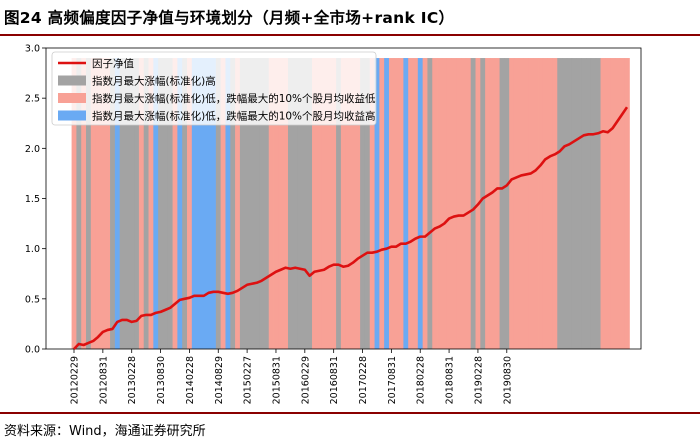 Image resolution: width=700 pixels, height=442 pixels. Describe the element at coordinates (103, 380) in the screenshot. I see `x-tick-label: 20120831` at that location.